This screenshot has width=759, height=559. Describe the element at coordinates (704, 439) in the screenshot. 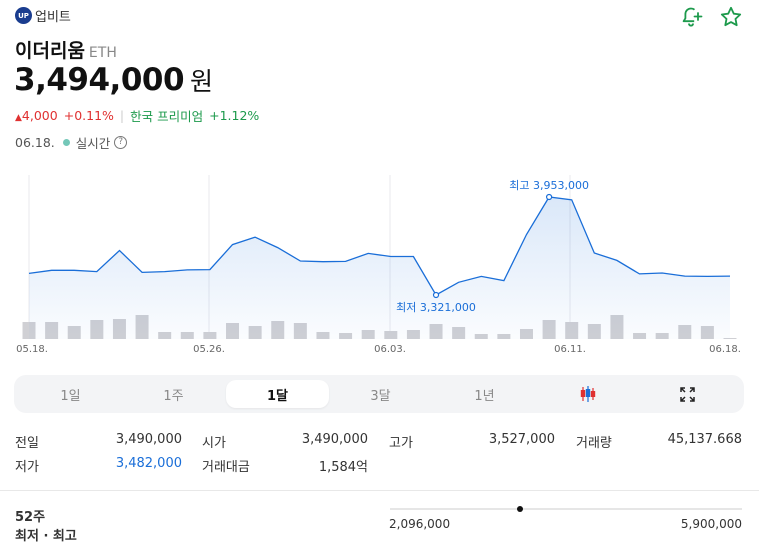

I see `volume-value: 45,137.668` at that location.